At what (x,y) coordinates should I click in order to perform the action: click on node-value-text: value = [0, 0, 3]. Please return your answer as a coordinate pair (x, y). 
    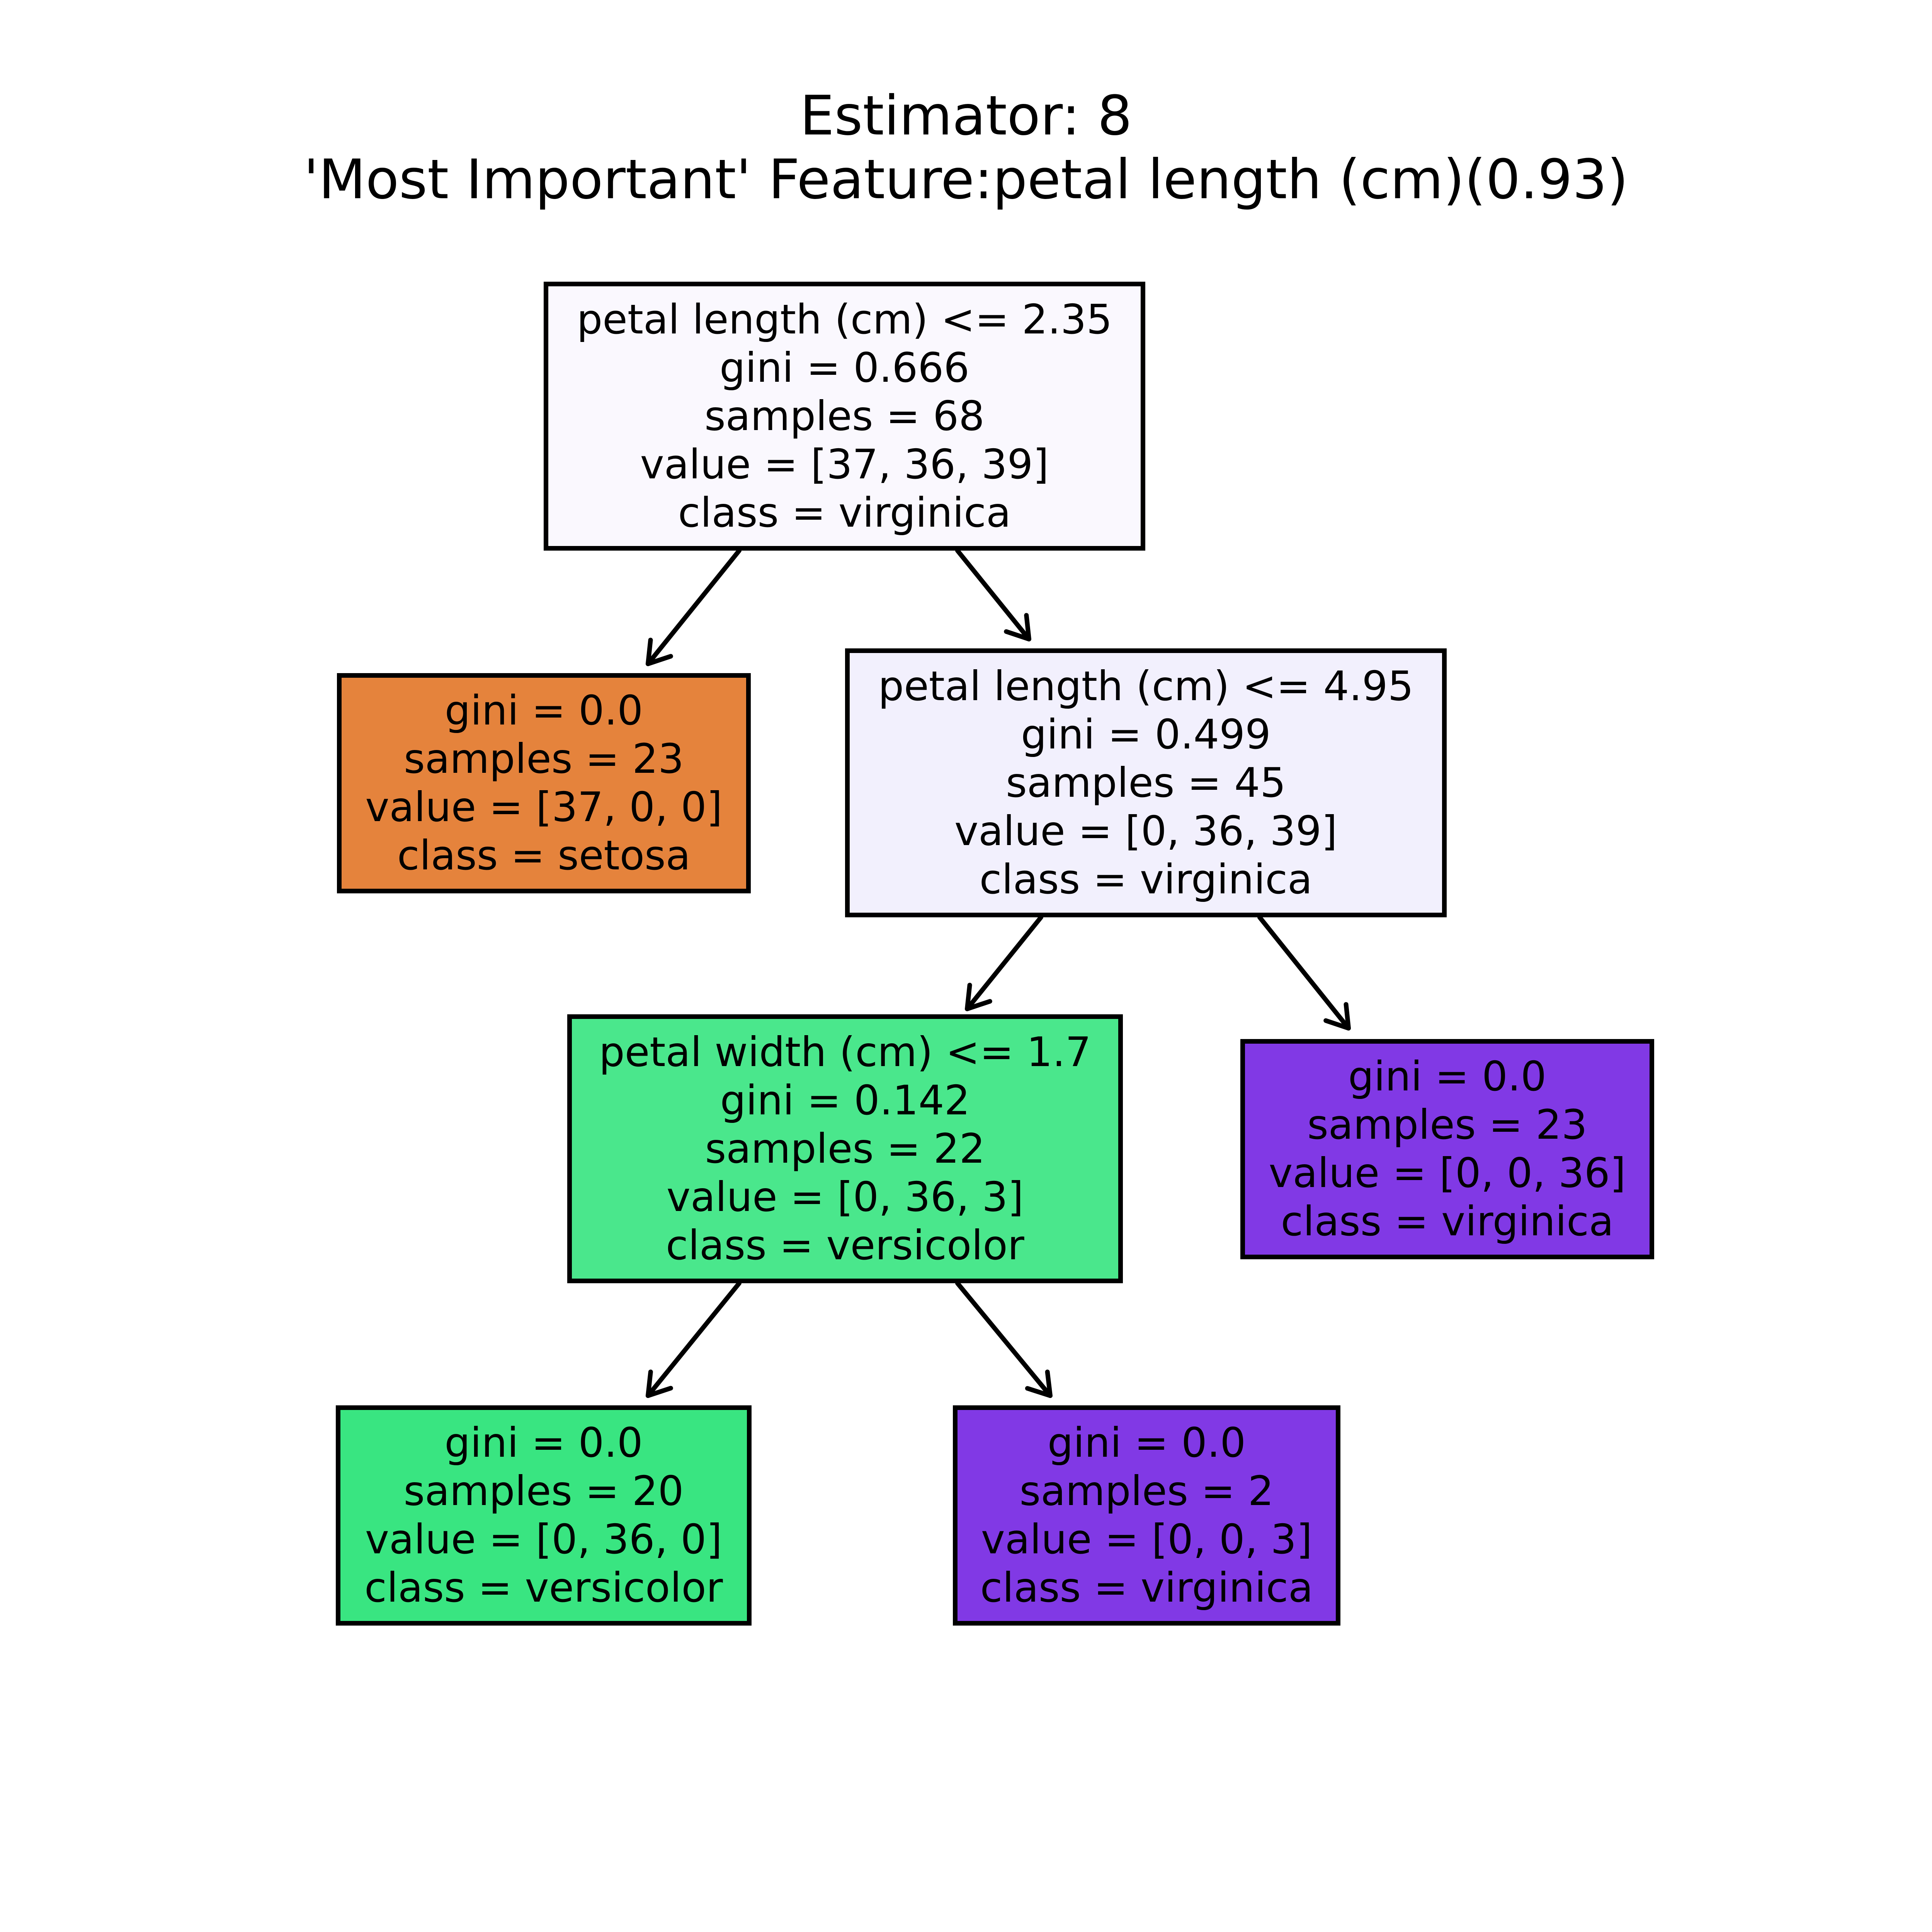
    Looking at the image, I should click on (1147, 1540).